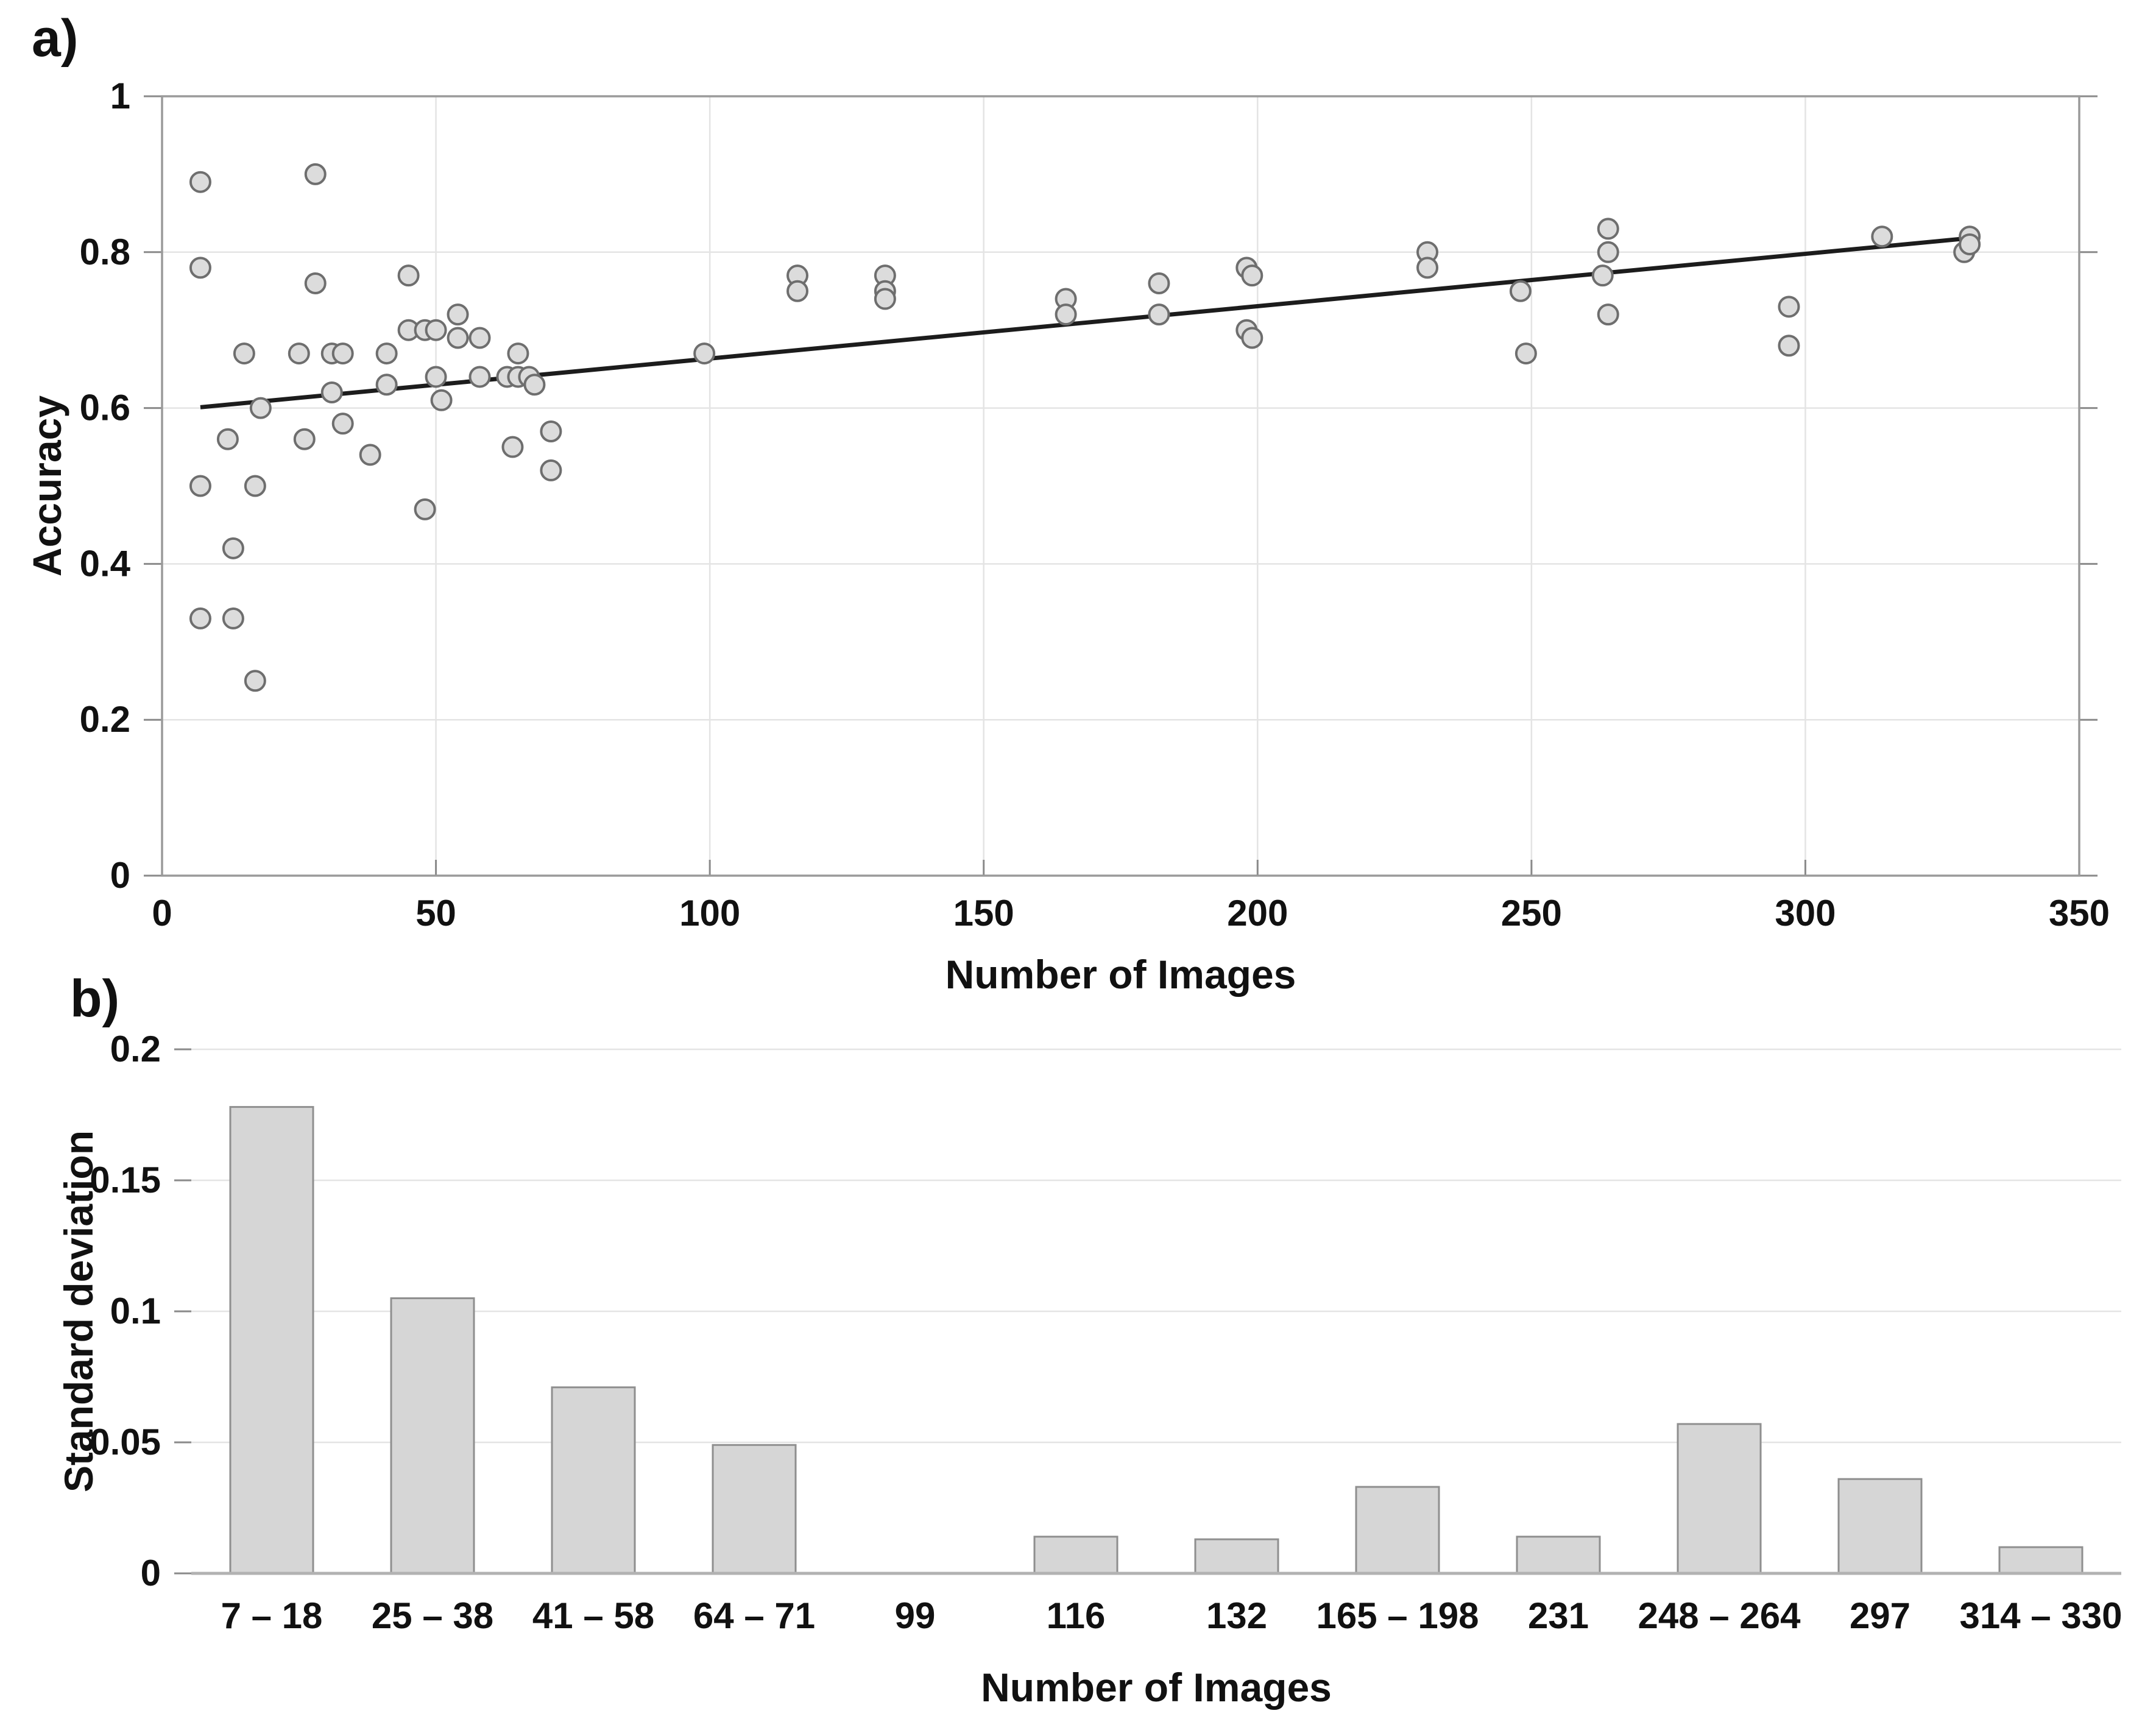 The image size is (2156, 1719). Describe the element at coordinates (1131, 914) in the screenshot. I see `panel-a-x-tick-labels: 0 50 100 150 200 250 300 350` at that location.